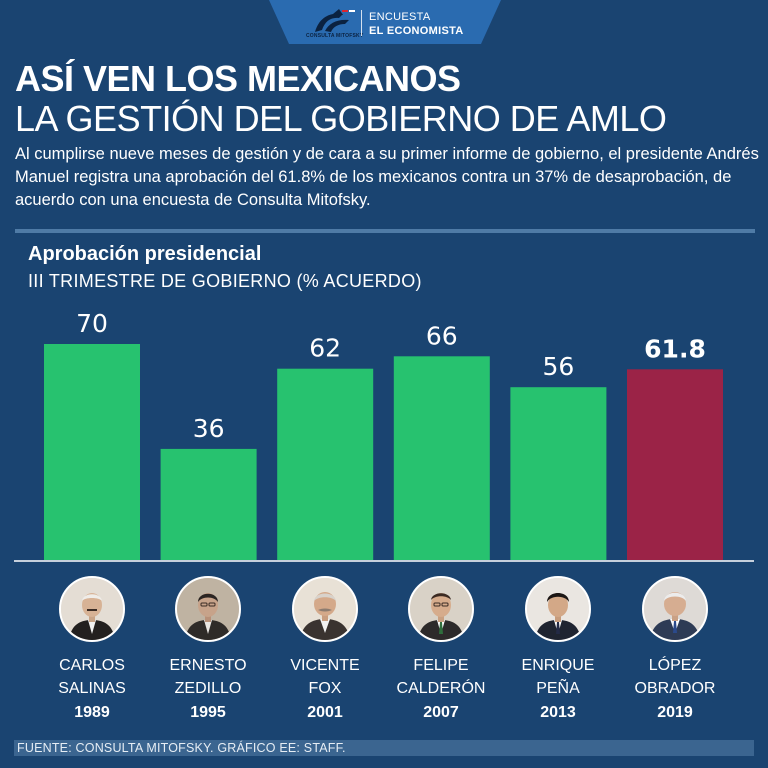  Describe the element at coordinates (325, 650) in the screenshot. I see `president-fox: VICENTE FOX 2001` at that location.